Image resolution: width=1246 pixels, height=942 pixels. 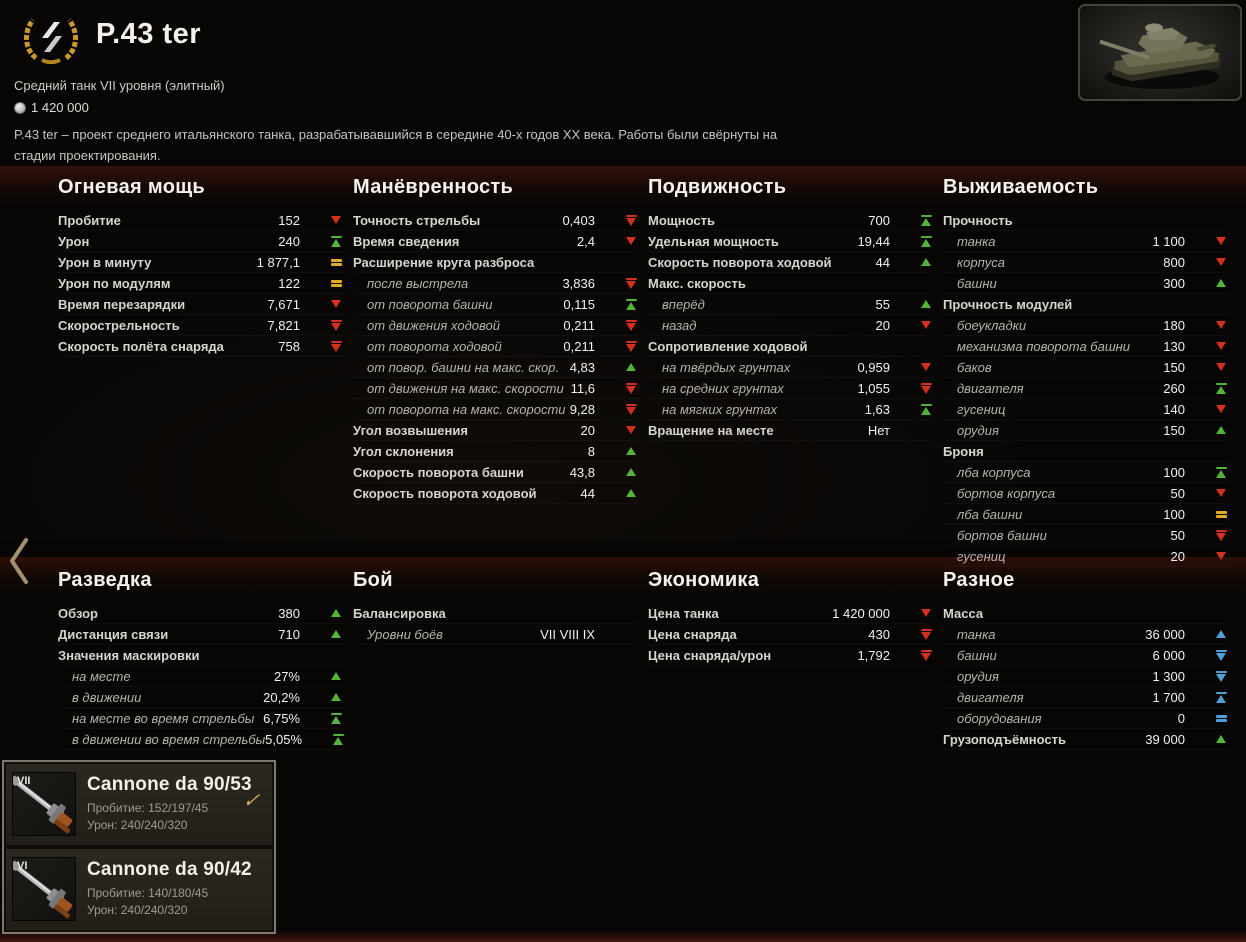 I want to click on stat-row: двигателя 1 700, so click(x=1086, y=697).